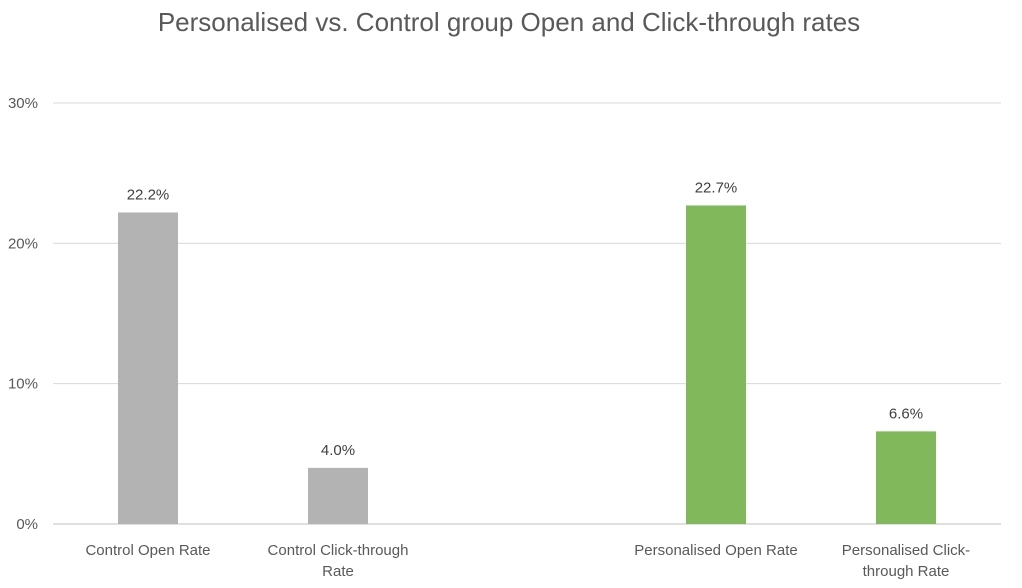  I want to click on category-label-line: Personalised Open Rate, so click(715, 550).